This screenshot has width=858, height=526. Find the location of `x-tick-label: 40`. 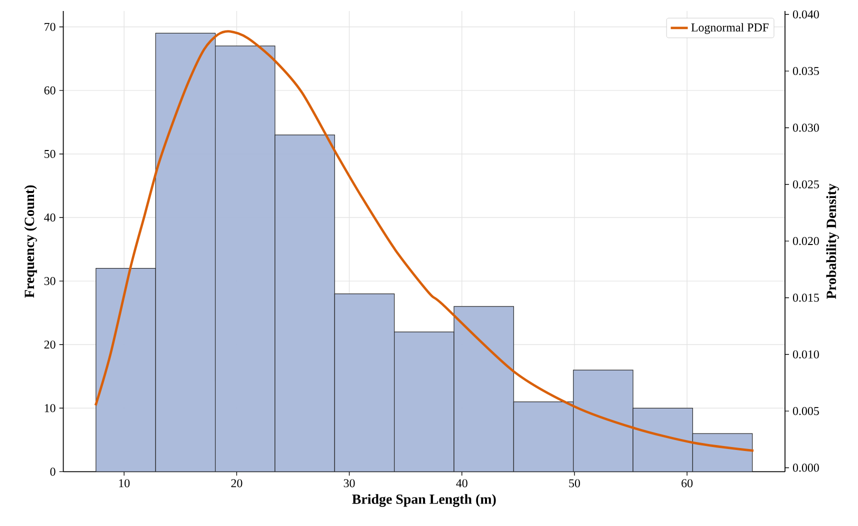

x-tick-label: 40 is located at coordinates (462, 483).